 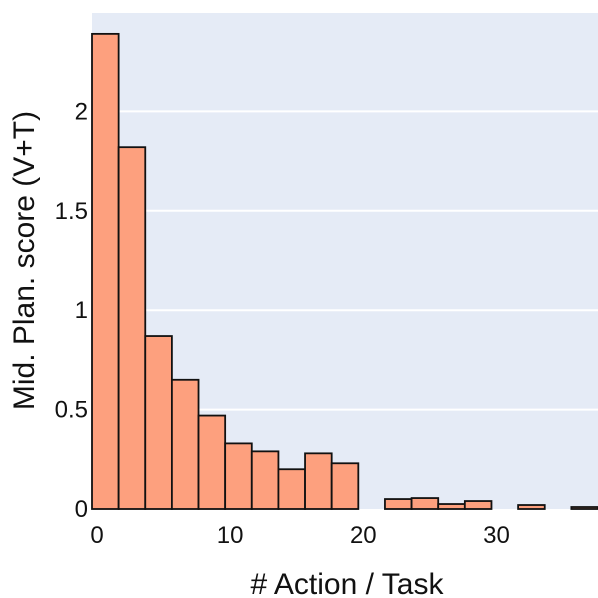 I want to click on x-tick-label: 30, so click(x=496, y=535).